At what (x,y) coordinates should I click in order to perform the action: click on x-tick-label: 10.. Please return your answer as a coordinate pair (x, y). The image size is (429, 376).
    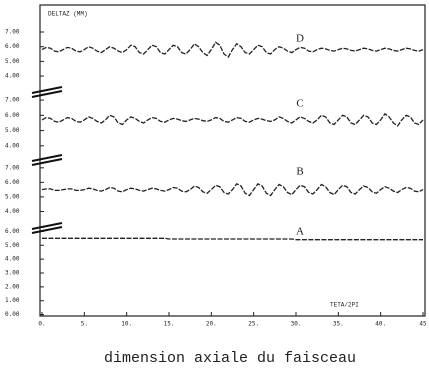
    Looking at the image, I should click on (126, 324).